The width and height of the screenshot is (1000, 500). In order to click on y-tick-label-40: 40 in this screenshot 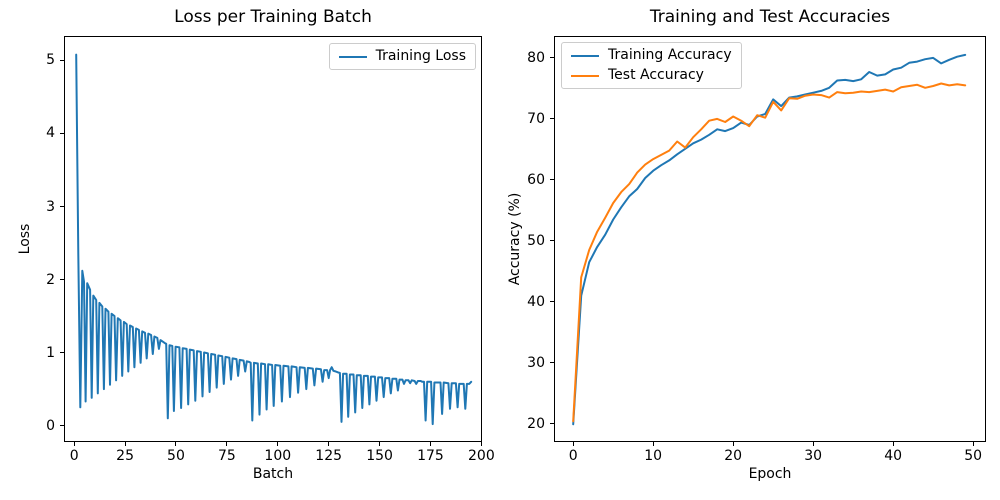, I will do `click(536, 301)`.